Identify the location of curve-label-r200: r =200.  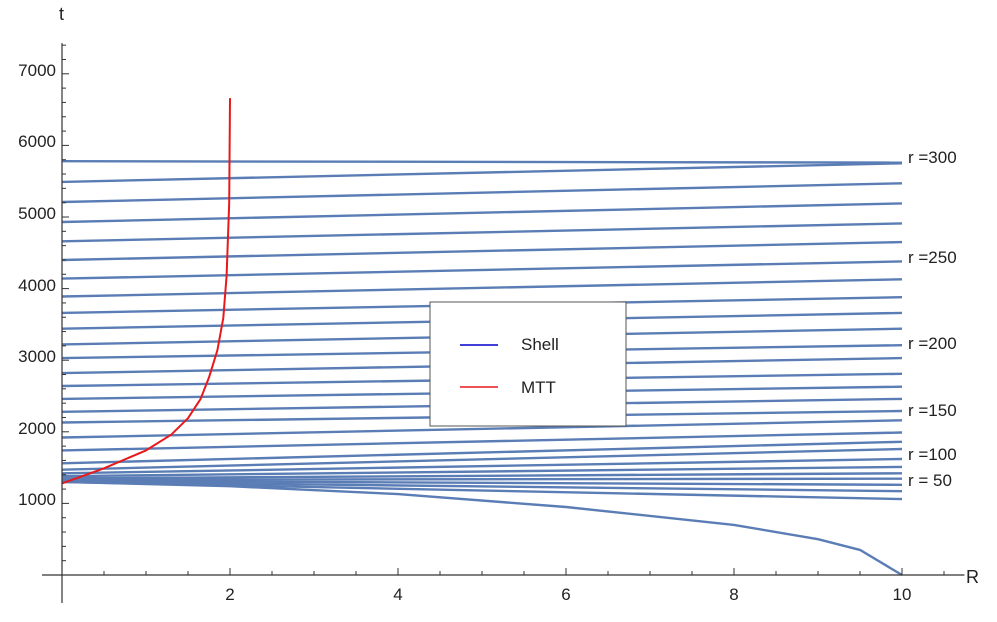
(932, 343).